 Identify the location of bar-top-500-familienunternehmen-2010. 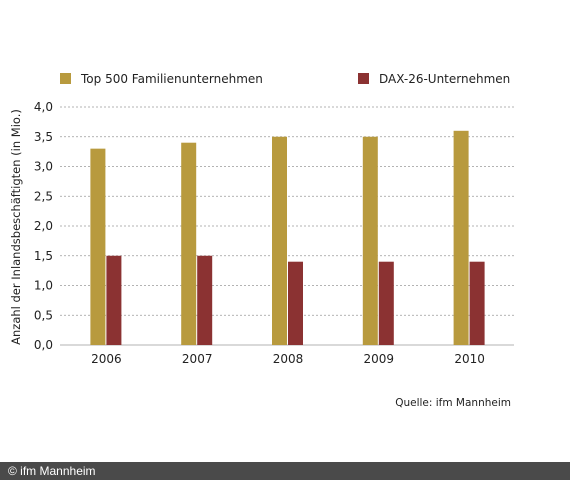
(461, 237).